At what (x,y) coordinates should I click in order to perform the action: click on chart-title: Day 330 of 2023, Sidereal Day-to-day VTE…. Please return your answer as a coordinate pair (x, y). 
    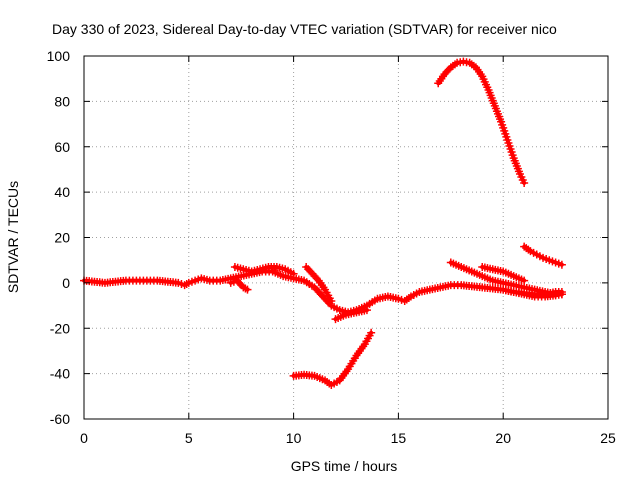
    Looking at the image, I should click on (304, 29).